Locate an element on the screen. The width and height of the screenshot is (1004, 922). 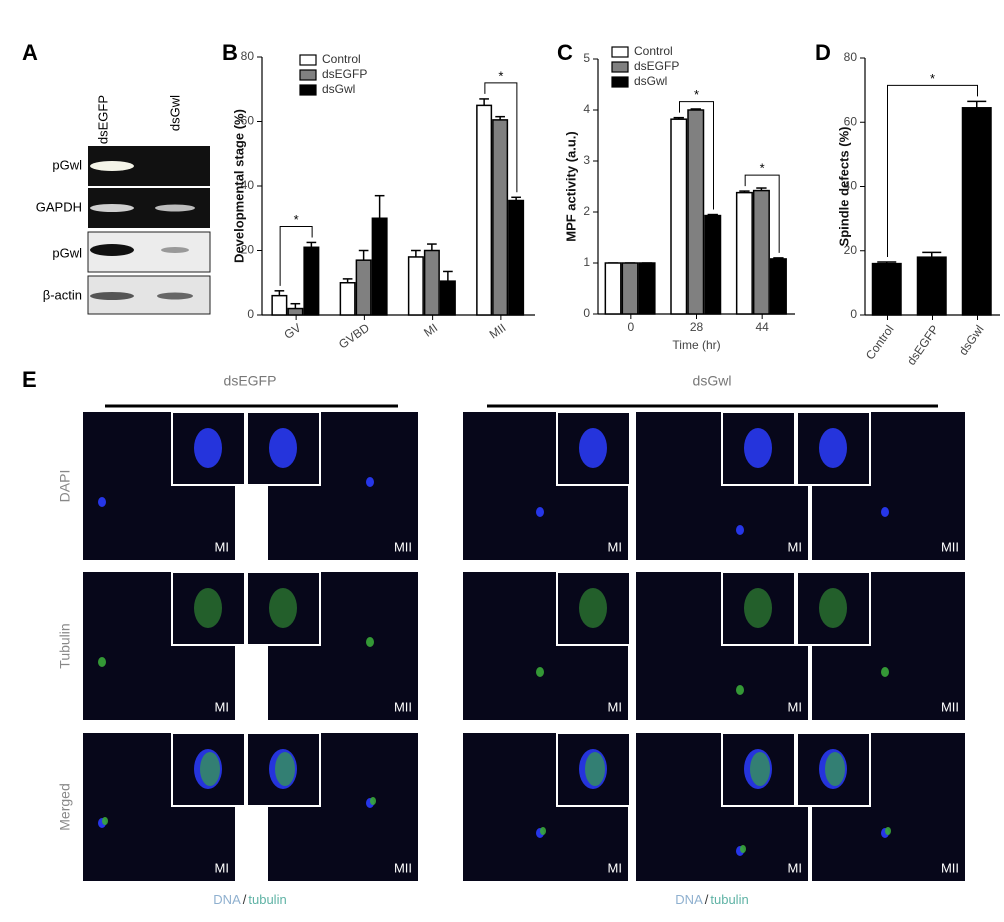
panel-label: E is located at coordinates (29, 379).